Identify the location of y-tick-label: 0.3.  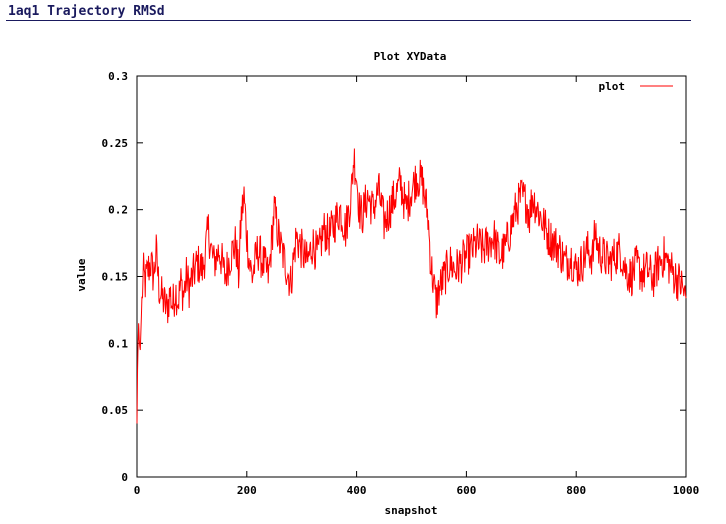
(118, 76).